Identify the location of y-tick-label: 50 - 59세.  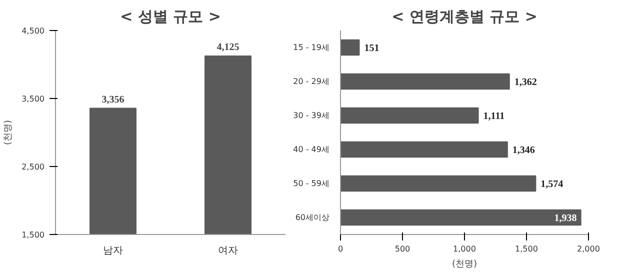
(311, 183).